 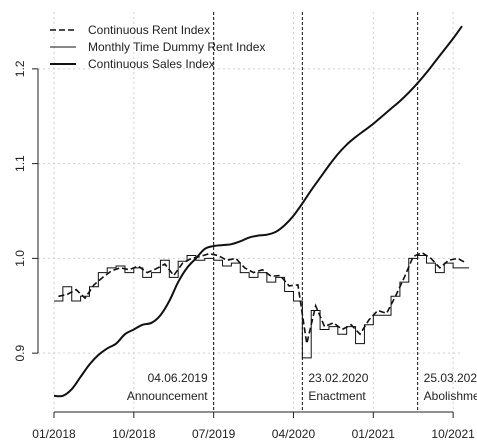 I want to click on x-tick-label: 04/2020, so click(x=294, y=434).